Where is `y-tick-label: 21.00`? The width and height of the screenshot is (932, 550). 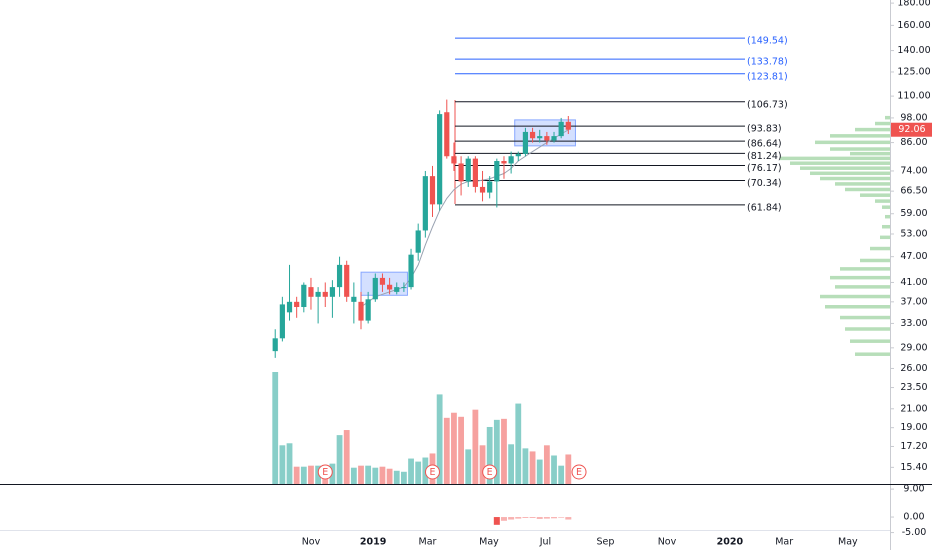
y-tick-label: 21.00 is located at coordinates (913, 408).